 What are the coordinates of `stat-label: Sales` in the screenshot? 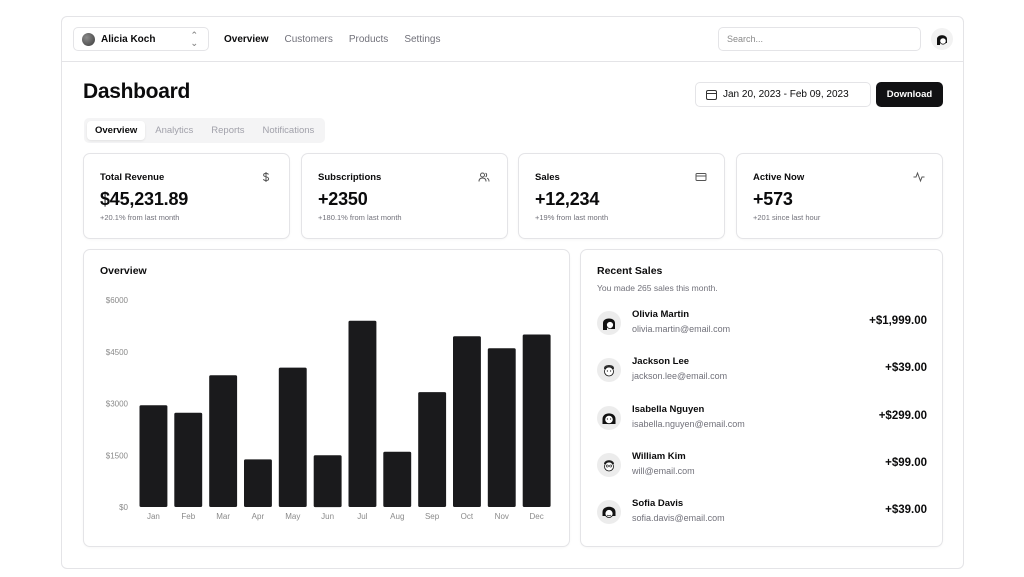 It's located at (547, 177).